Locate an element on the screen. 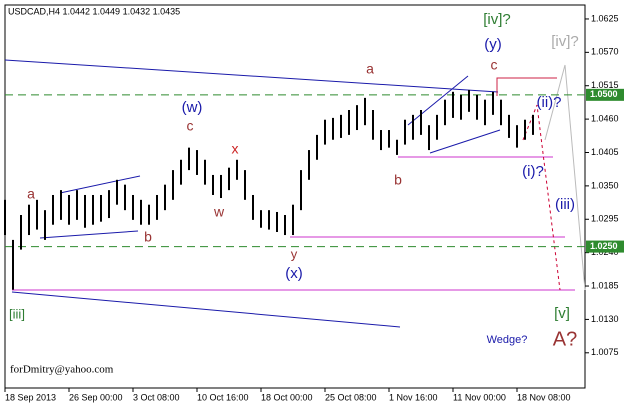 The height and width of the screenshot is (405, 626). y-tick-label: 1.0515 is located at coordinates (605, 85).